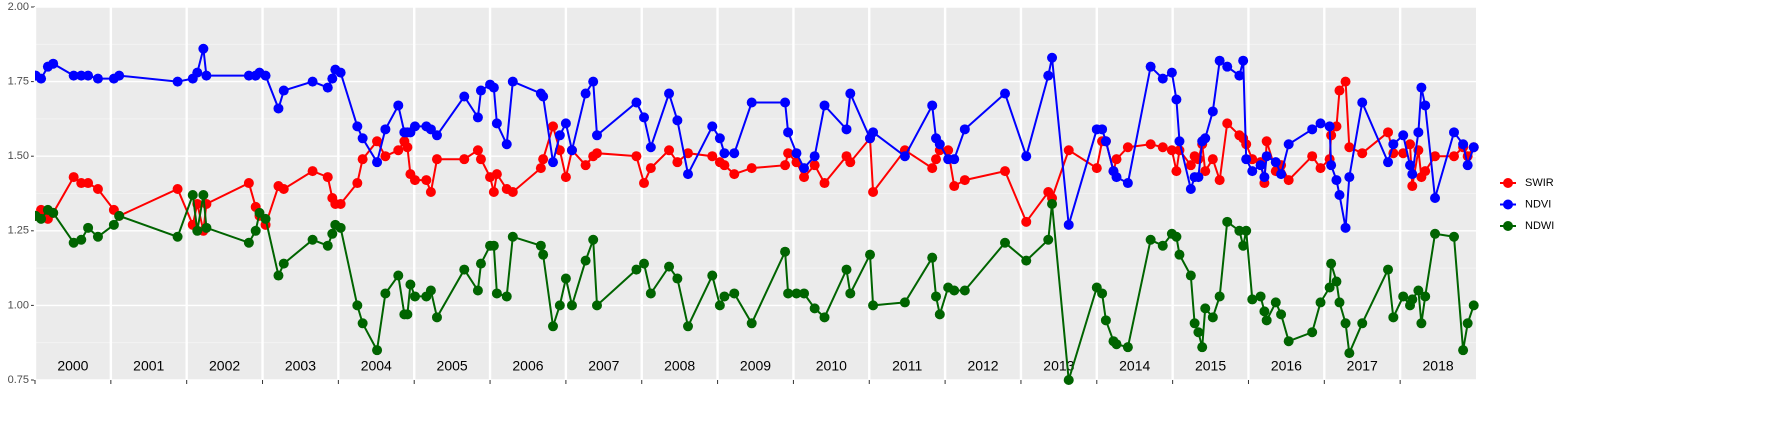  I want to click on y-tick-label: 1.00, so click(18, 305).